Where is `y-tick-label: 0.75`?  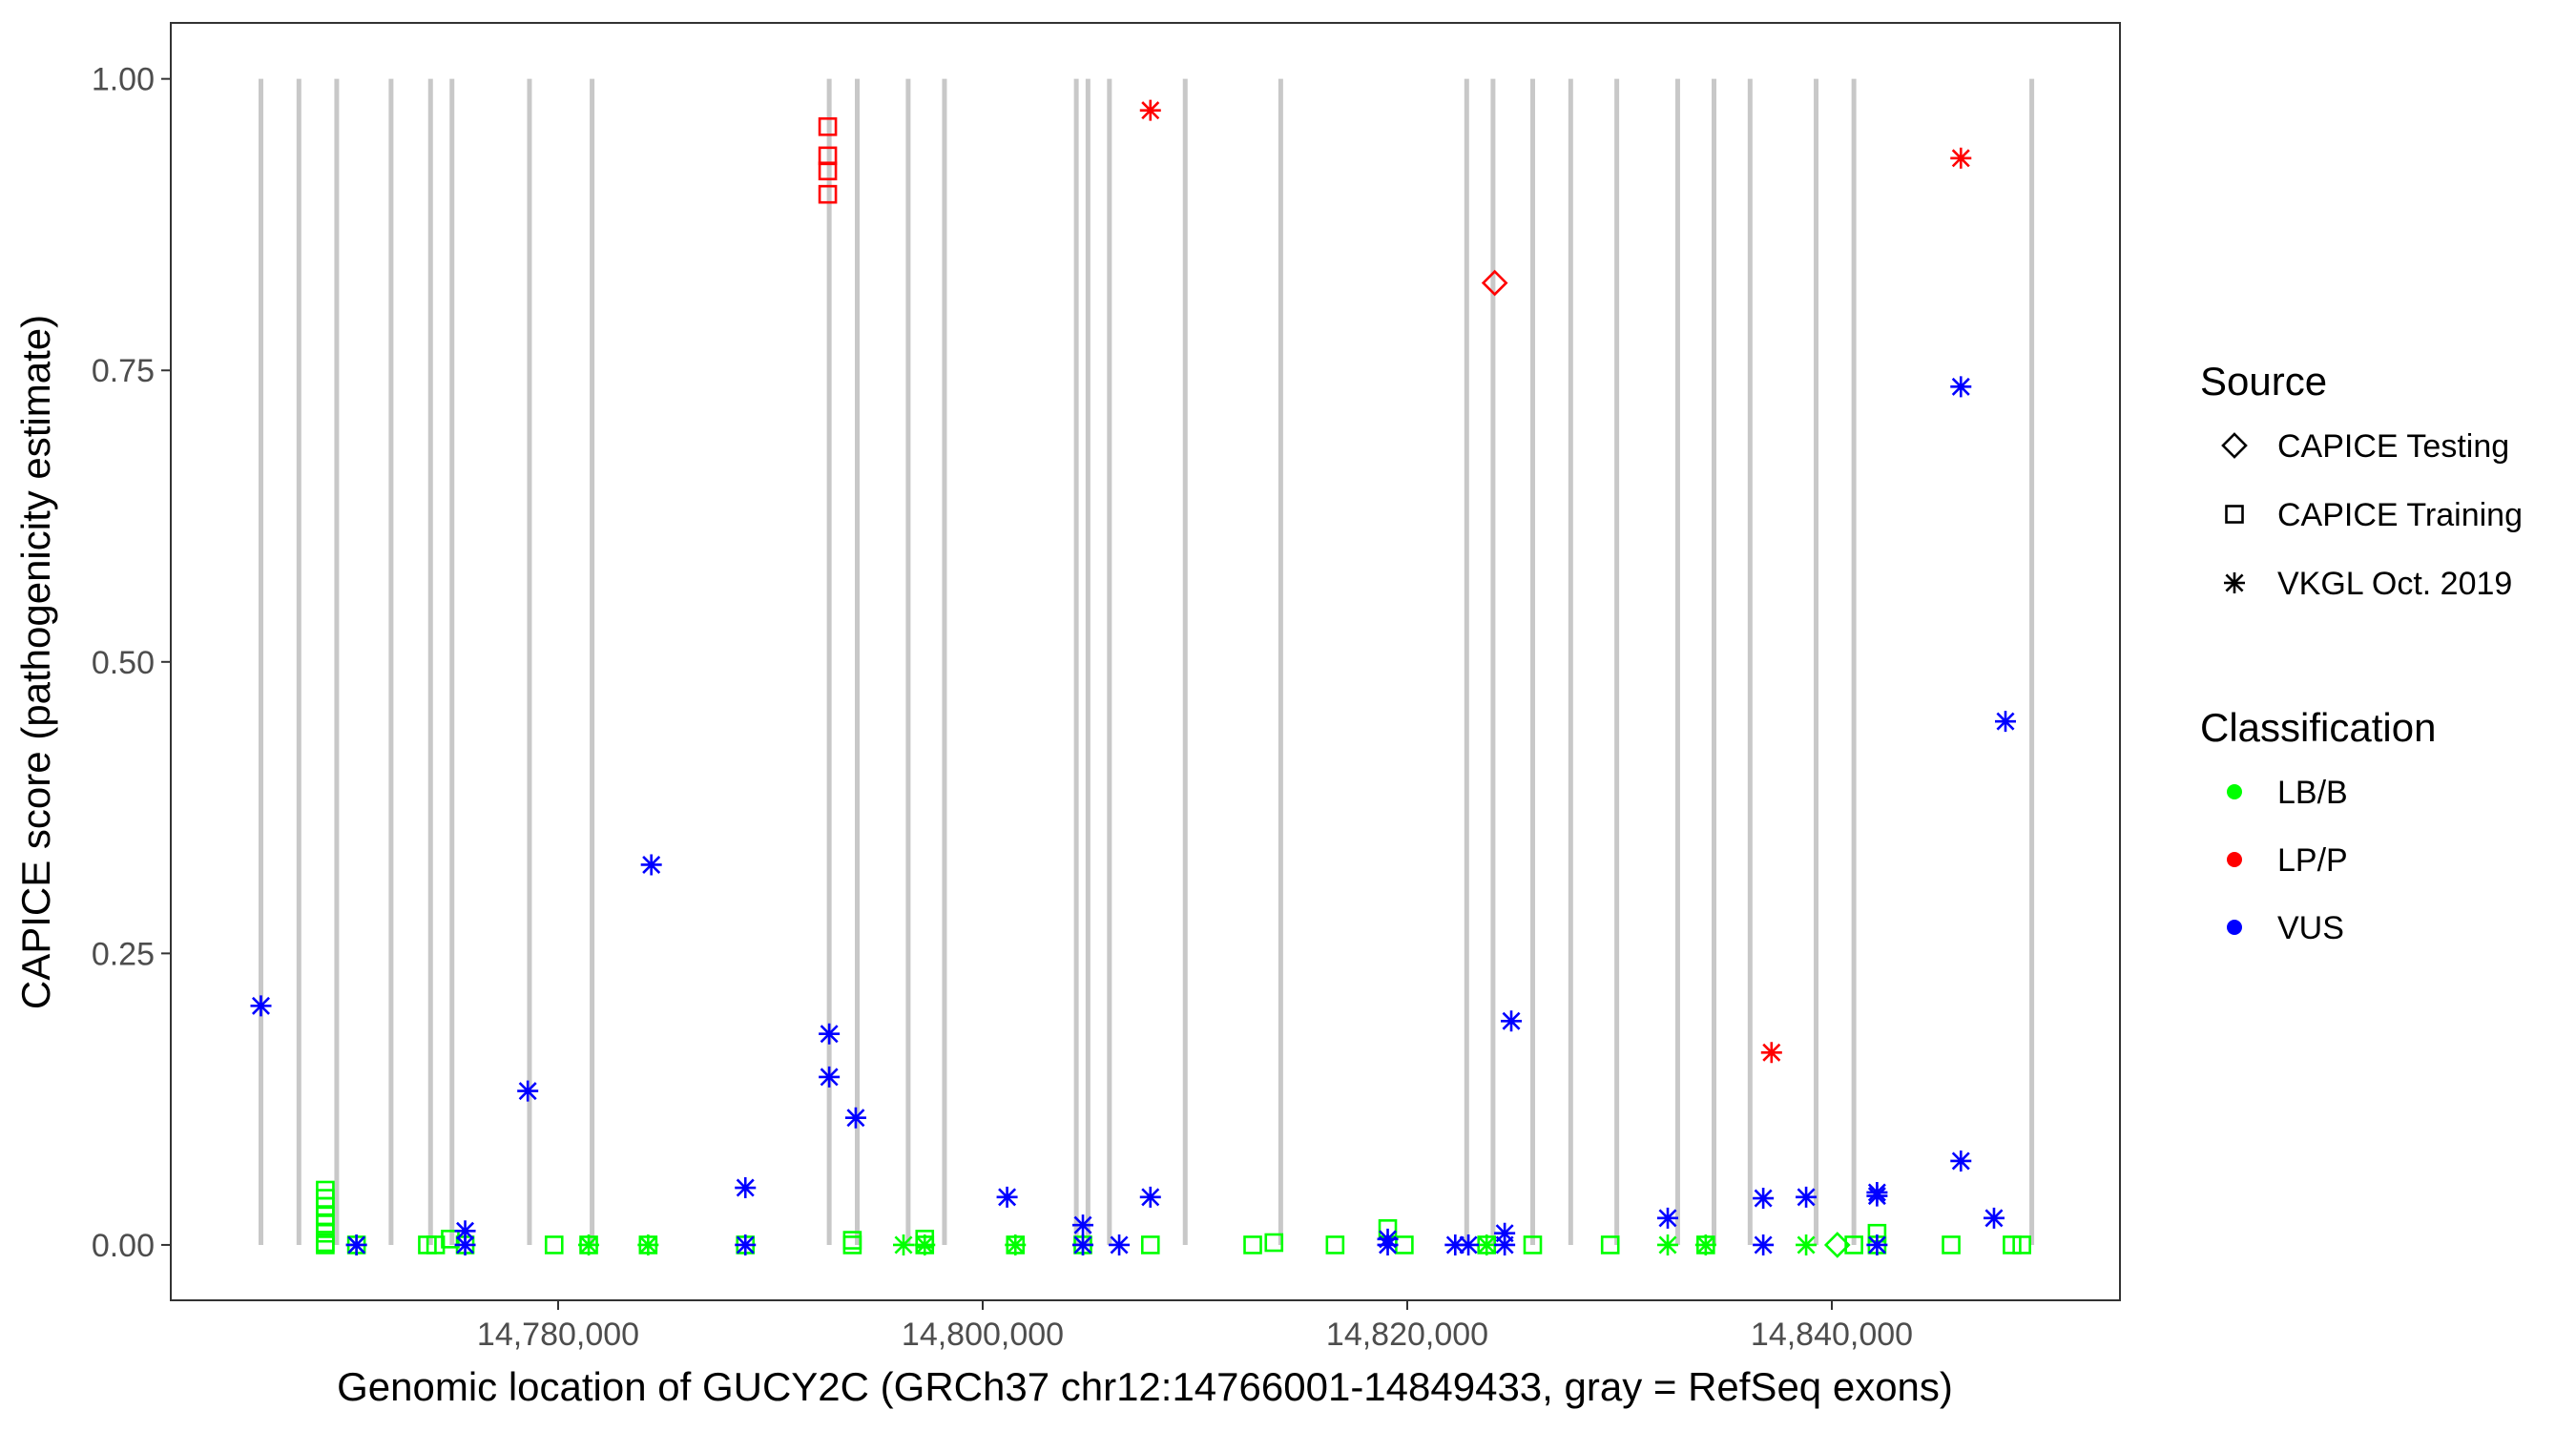 y-tick-label: 0.75 is located at coordinates (123, 371).